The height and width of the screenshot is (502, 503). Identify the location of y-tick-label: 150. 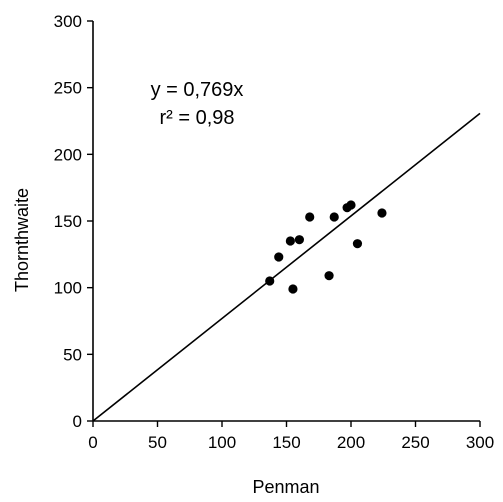
(68, 221).